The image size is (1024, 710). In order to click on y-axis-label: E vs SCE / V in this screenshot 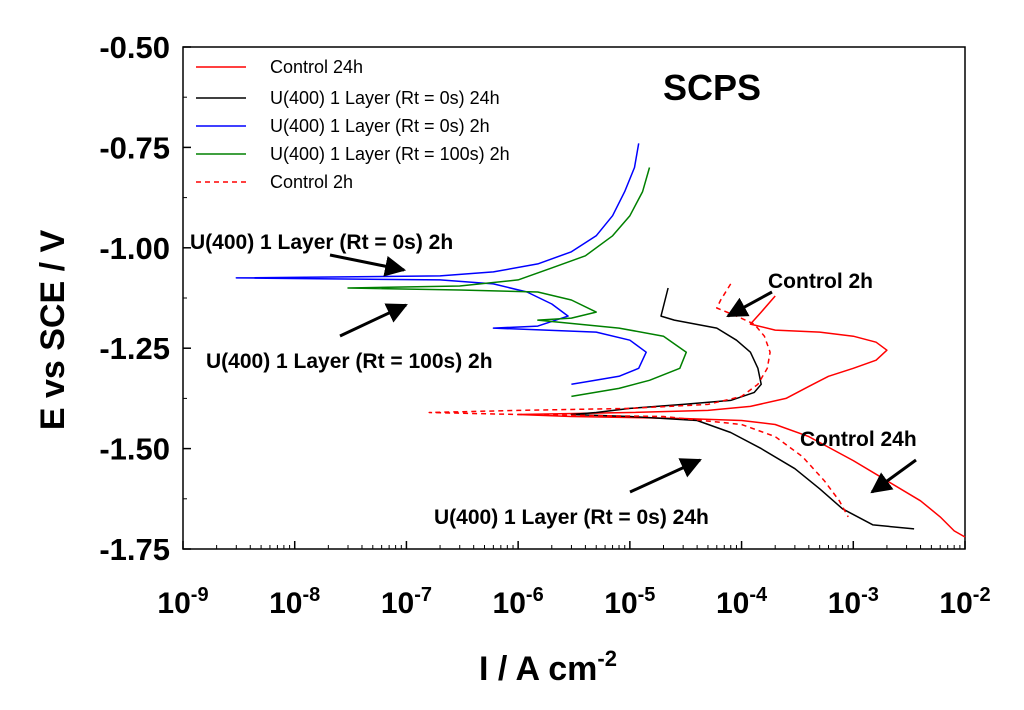, I will do `click(53, 330)`.